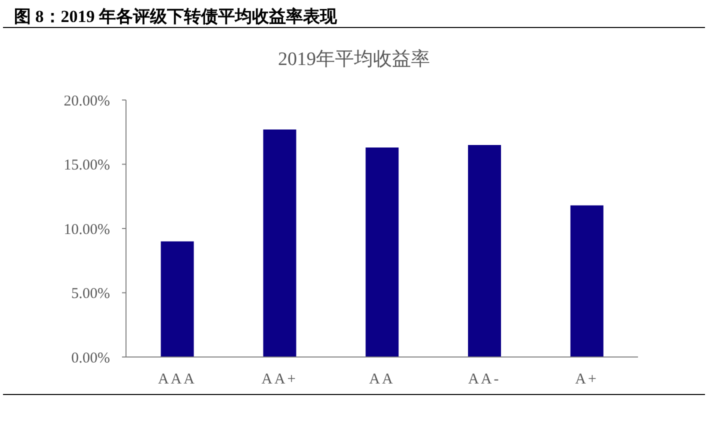  I want to click on y-tick-label: 15.00%, so click(87, 166).